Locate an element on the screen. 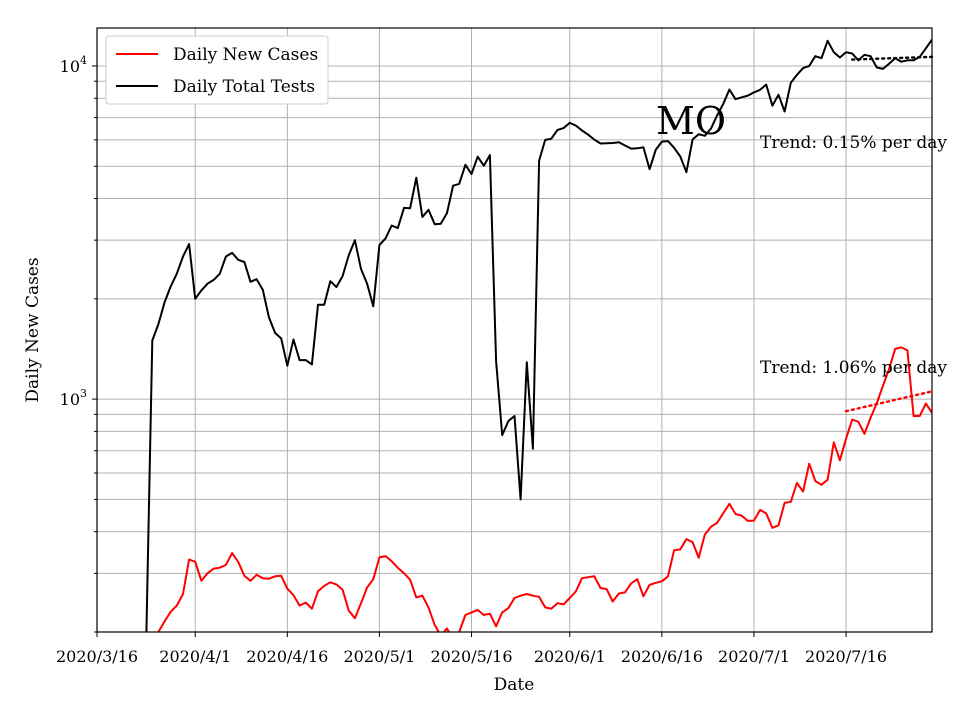 The image size is (960, 720). trend-layer is located at coordinates (889, 234).